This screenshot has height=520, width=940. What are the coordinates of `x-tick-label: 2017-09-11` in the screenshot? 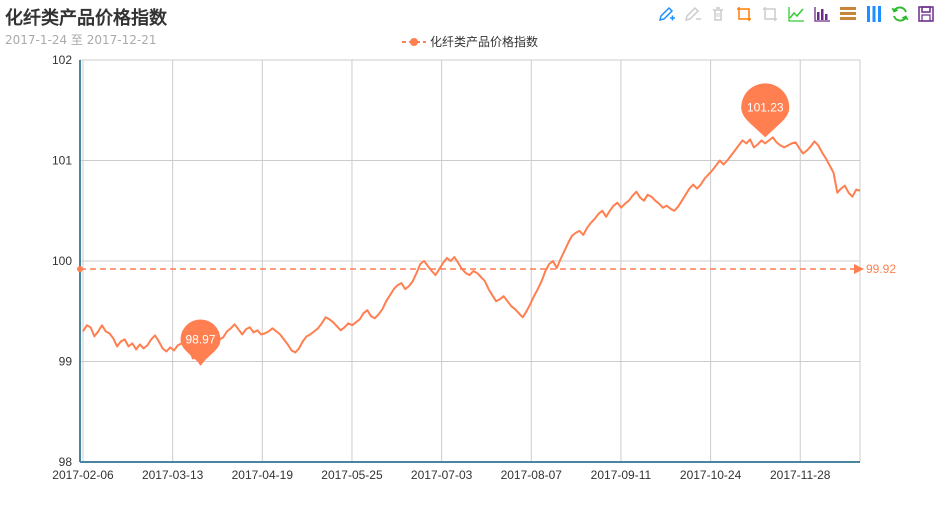 It's located at (621, 475).